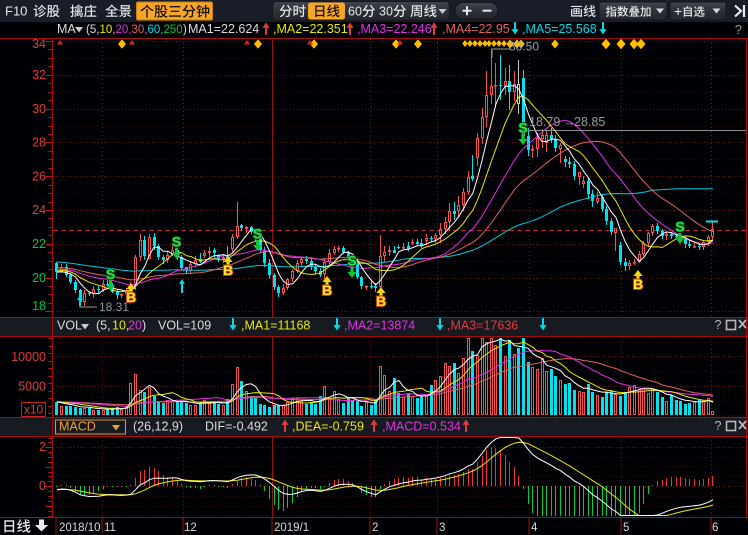  What do you see at coordinates (328, 427) in the screenshot?
I see `svg-text: ,DEA=-0.759` at bounding box center [328, 427].